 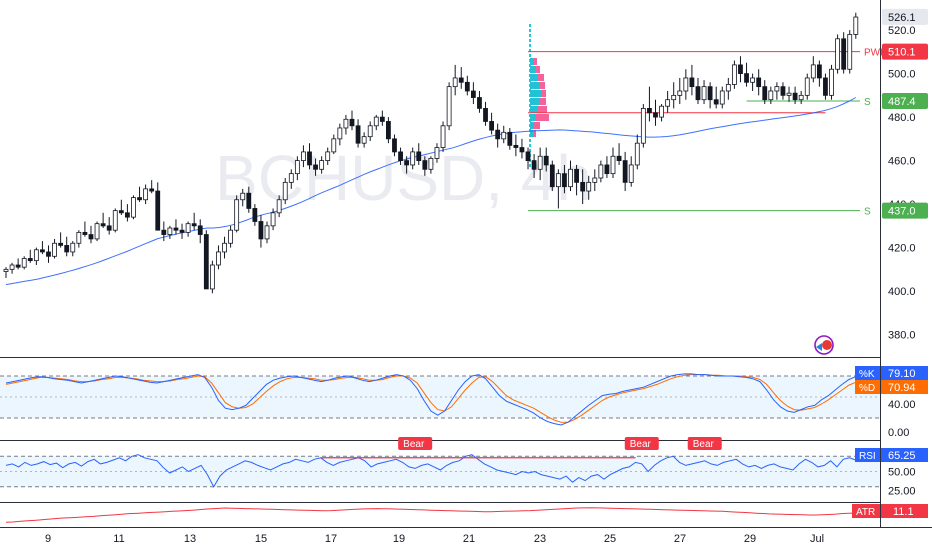 I want to click on level-line-label: S, so click(x=867, y=212).